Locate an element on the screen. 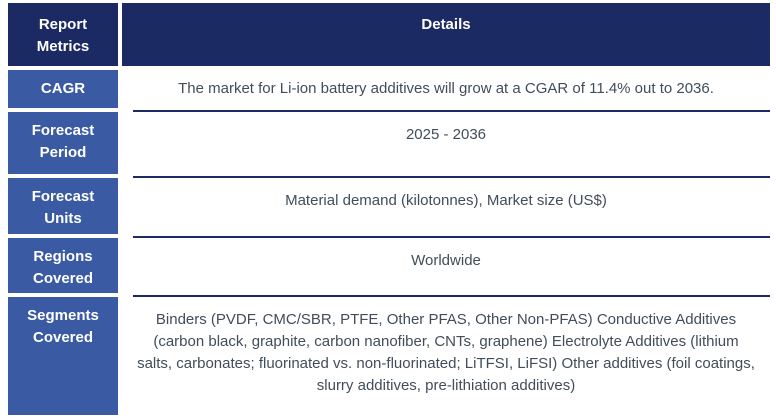  metric-cell-cagr: CAGR is located at coordinates (63, 89).